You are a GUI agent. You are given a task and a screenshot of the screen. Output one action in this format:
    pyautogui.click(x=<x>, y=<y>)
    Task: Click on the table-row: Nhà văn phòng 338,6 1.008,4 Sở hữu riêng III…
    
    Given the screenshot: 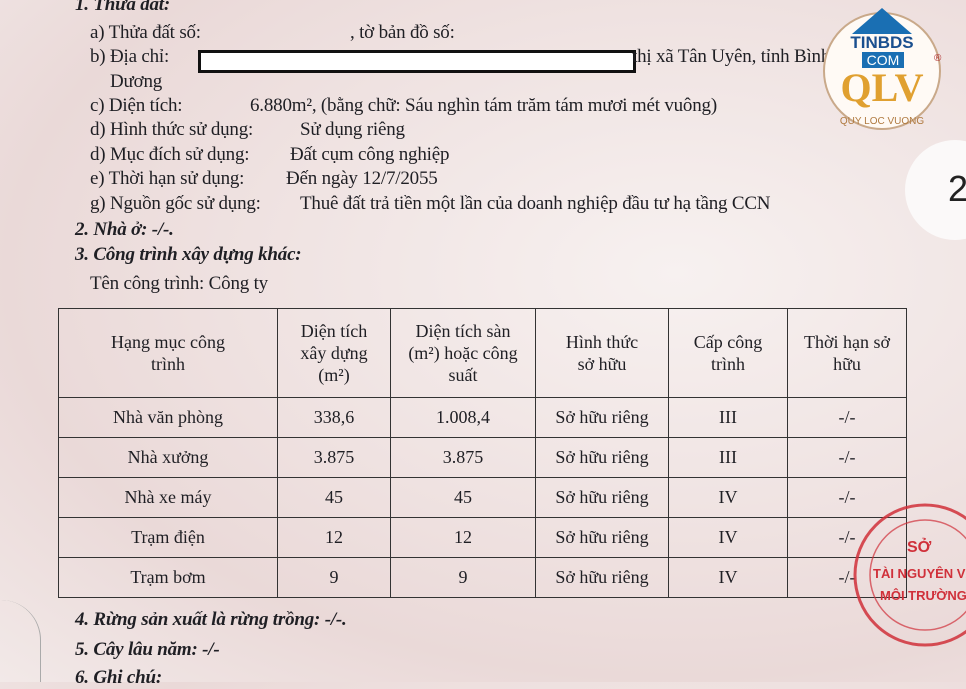 What is the action you would take?
    pyautogui.click(x=482, y=417)
    